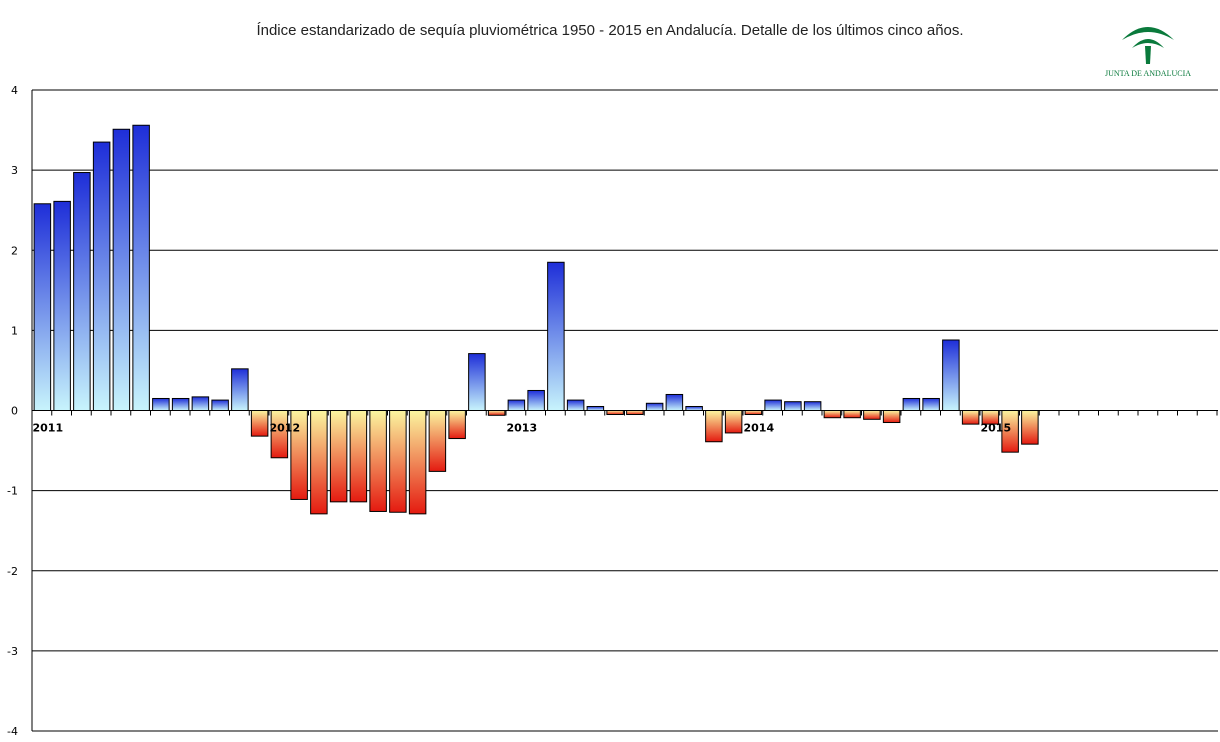 The image size is (1220, 742). I want to click on junta-de-andalucia-logo: JUNTA DE ANDALUCIA, so click(1148, 50).